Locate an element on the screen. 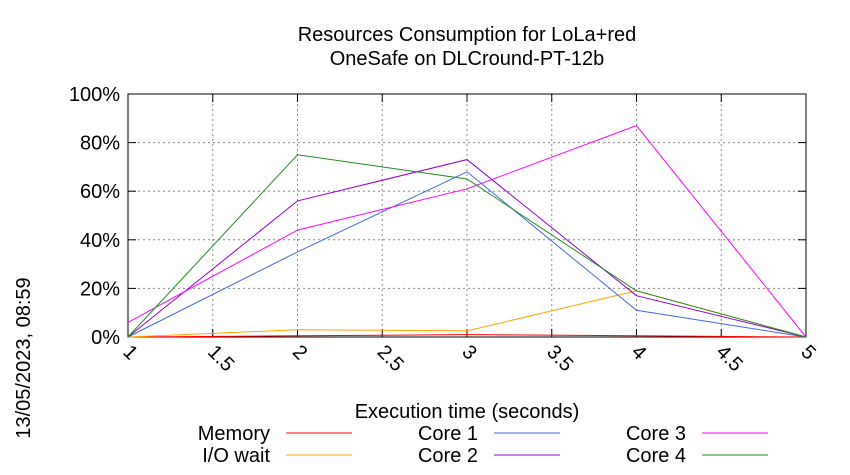  legend-label: Core 1 is located at coordinates (448, 434).